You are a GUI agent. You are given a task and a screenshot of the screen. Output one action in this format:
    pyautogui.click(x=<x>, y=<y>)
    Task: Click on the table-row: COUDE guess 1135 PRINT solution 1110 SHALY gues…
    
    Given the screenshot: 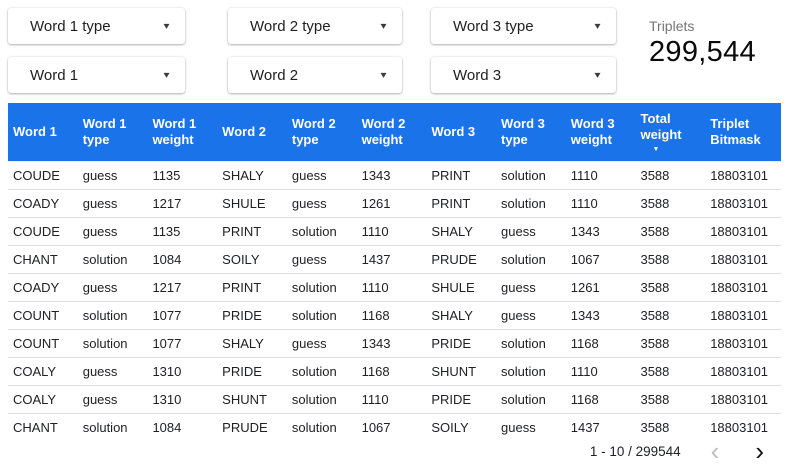 What is the action you would take?
    pyautogui.click(x=394, y=231)
    